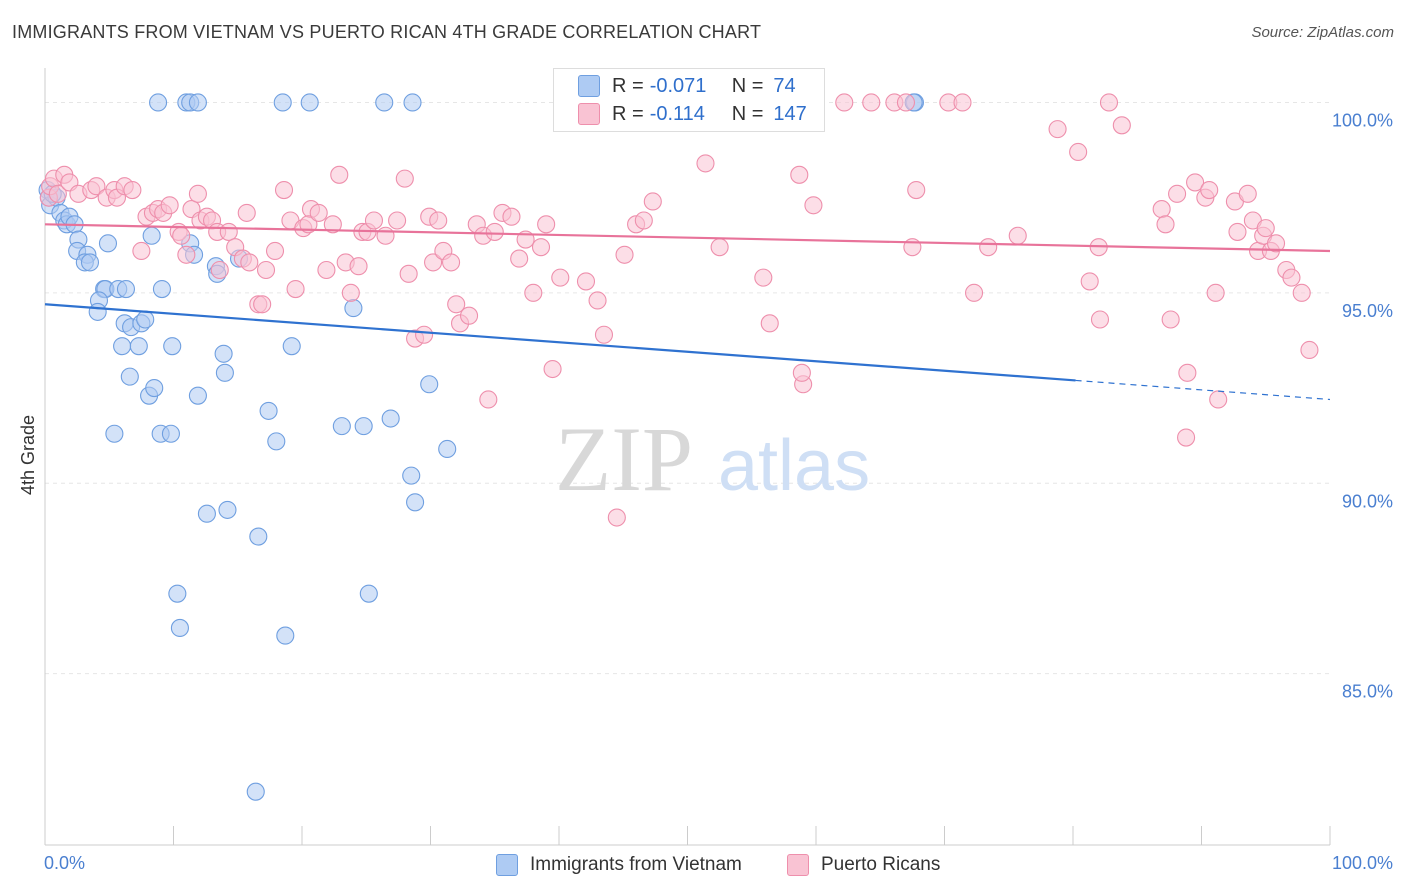 This screenshot has height=892, width=1406. Describe the element at coordinates (784, 85) in the screenshot. I see `legend-n-value: 74` at that location.